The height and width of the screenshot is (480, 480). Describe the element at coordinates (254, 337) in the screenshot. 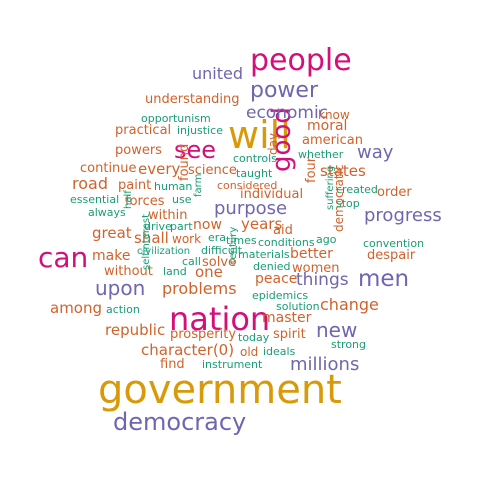

I see `word-today: today` at that location.